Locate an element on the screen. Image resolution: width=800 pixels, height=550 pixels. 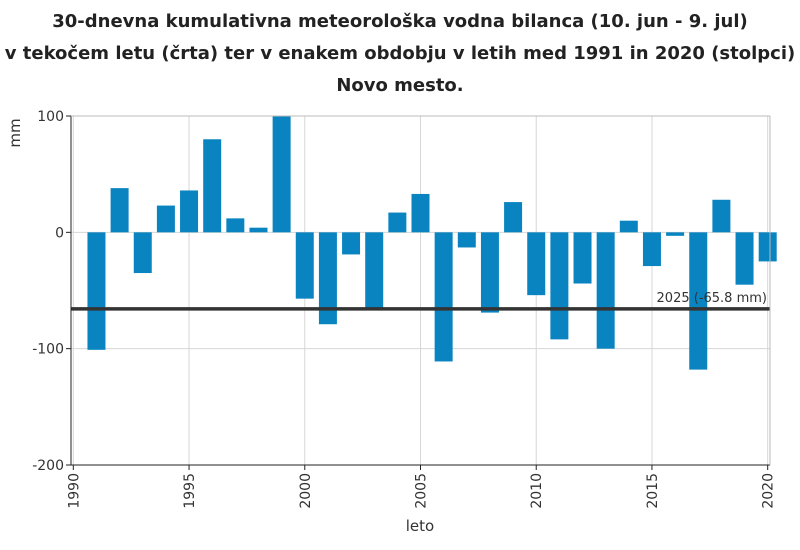
bar-2014 is located at coordinates (628, 226).